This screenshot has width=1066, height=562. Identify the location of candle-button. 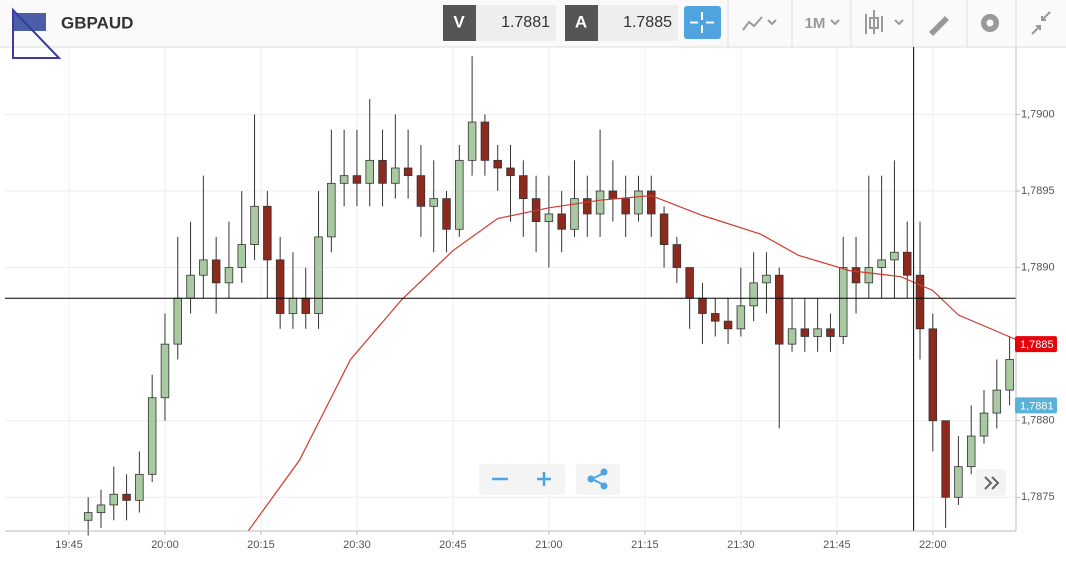
(874, 22).